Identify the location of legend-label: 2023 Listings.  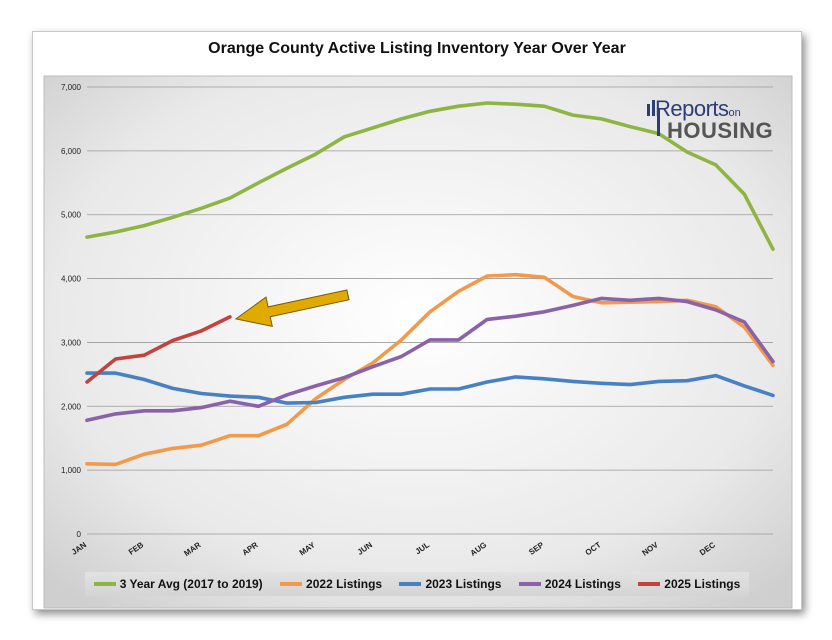
(463, 584).